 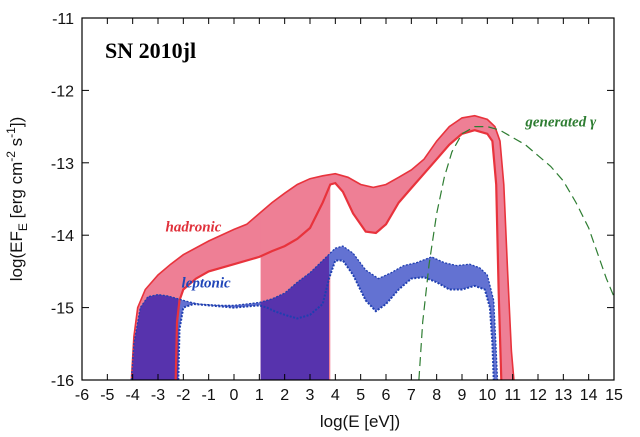 I want to click on x-tick-label: -6, so click(x=82, y=395).